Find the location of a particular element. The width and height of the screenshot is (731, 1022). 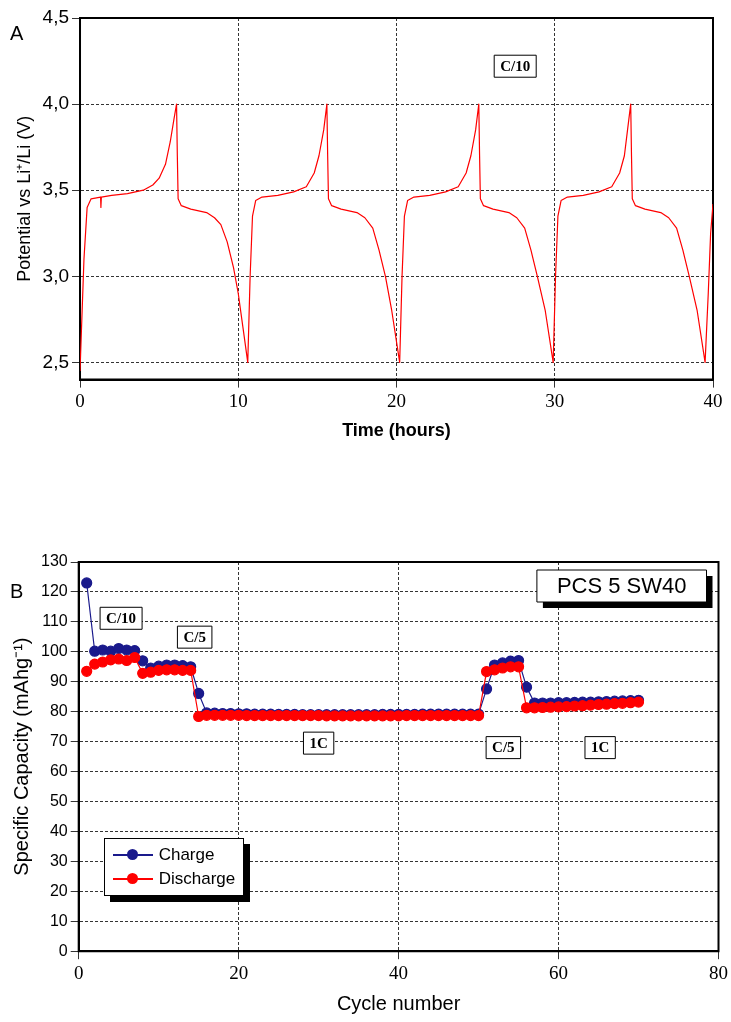

y-tick-label: 40 is located at coordinates (58, 830).